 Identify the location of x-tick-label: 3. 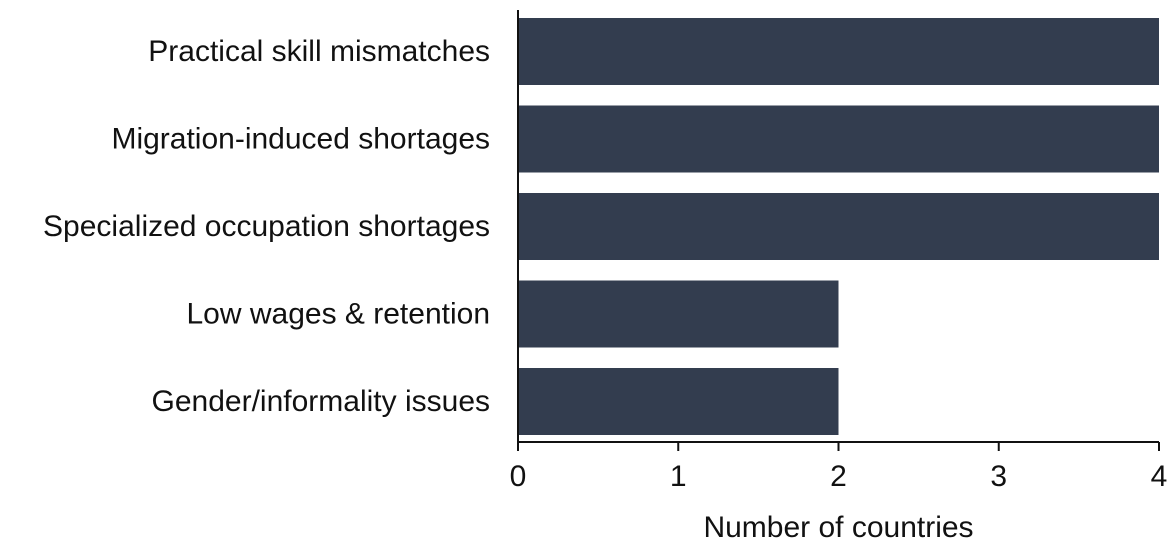
(998, 476).